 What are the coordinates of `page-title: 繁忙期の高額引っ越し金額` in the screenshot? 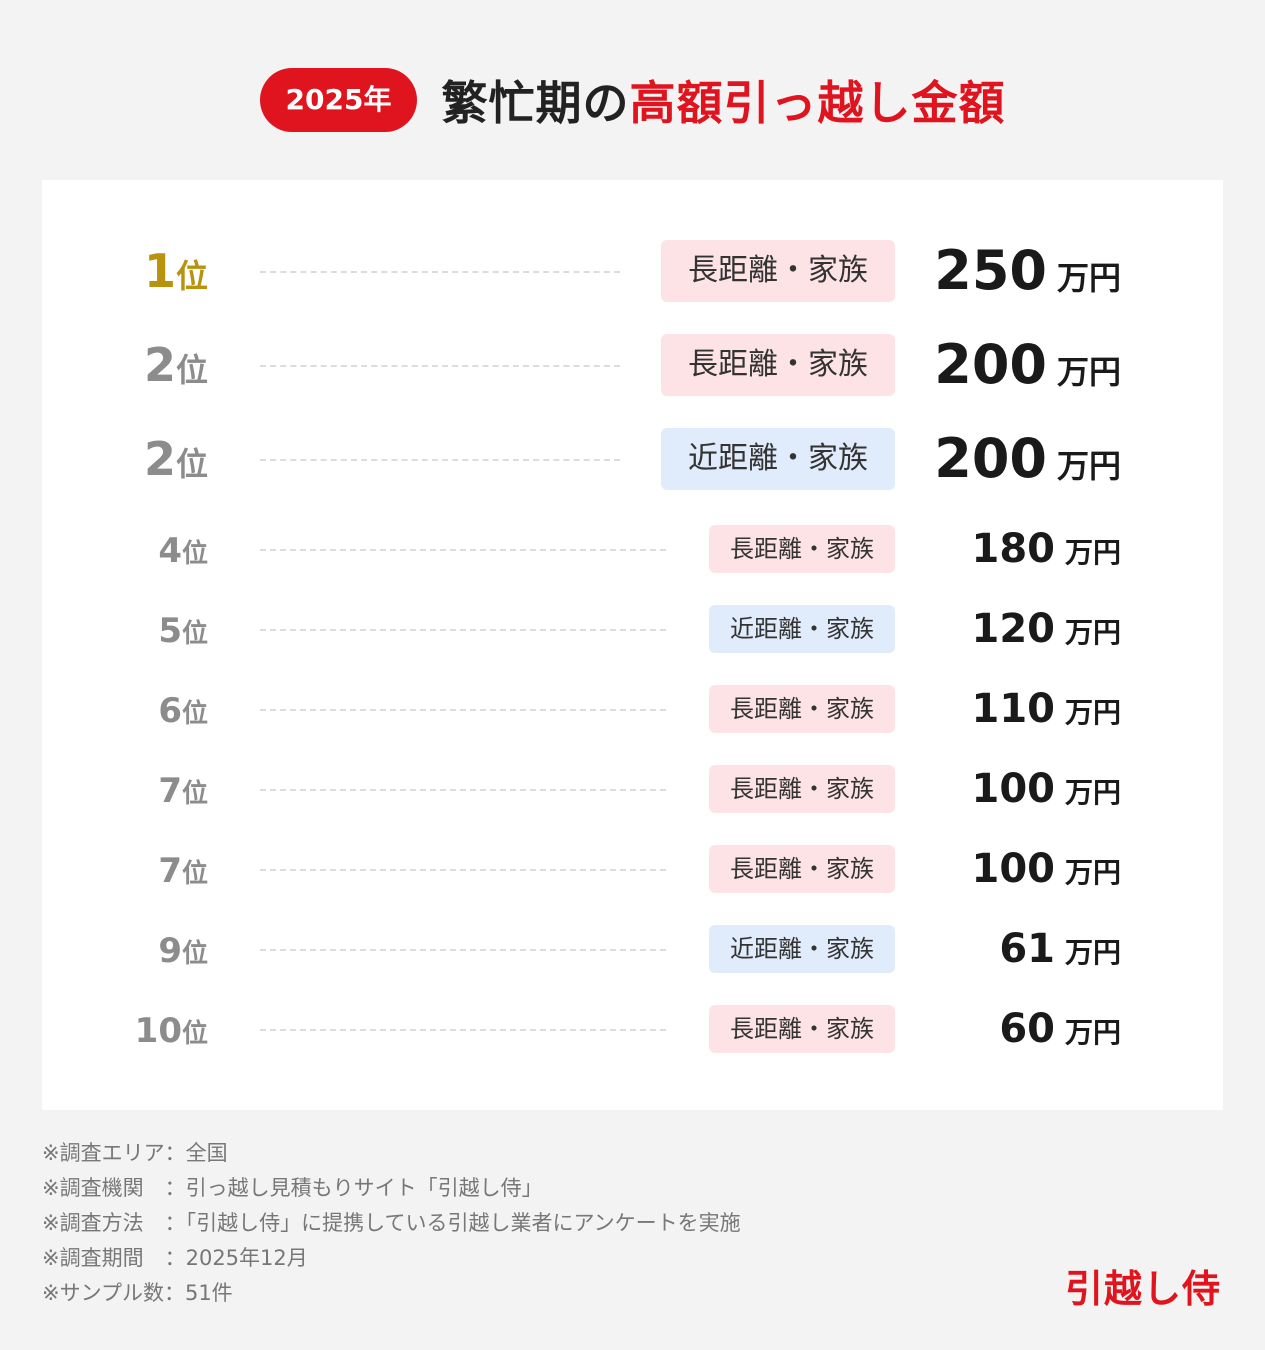 It's located at (723, 100).